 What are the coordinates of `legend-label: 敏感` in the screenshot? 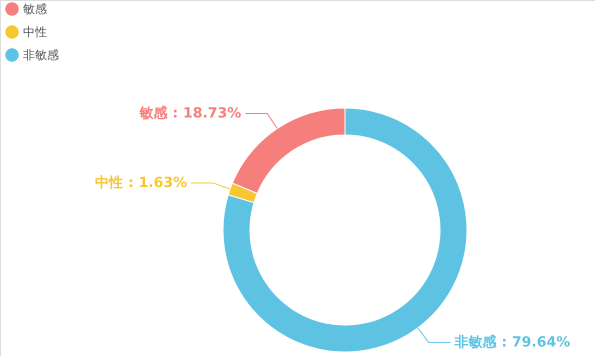 It's located at (35, 9).